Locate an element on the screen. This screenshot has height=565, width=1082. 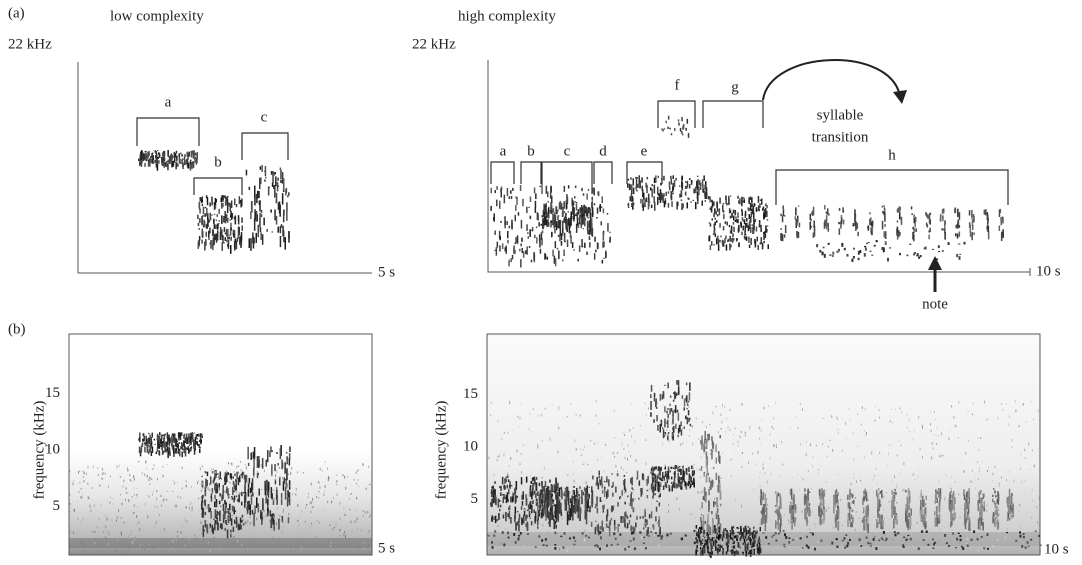
bracket is located at coordinates (603, 173).